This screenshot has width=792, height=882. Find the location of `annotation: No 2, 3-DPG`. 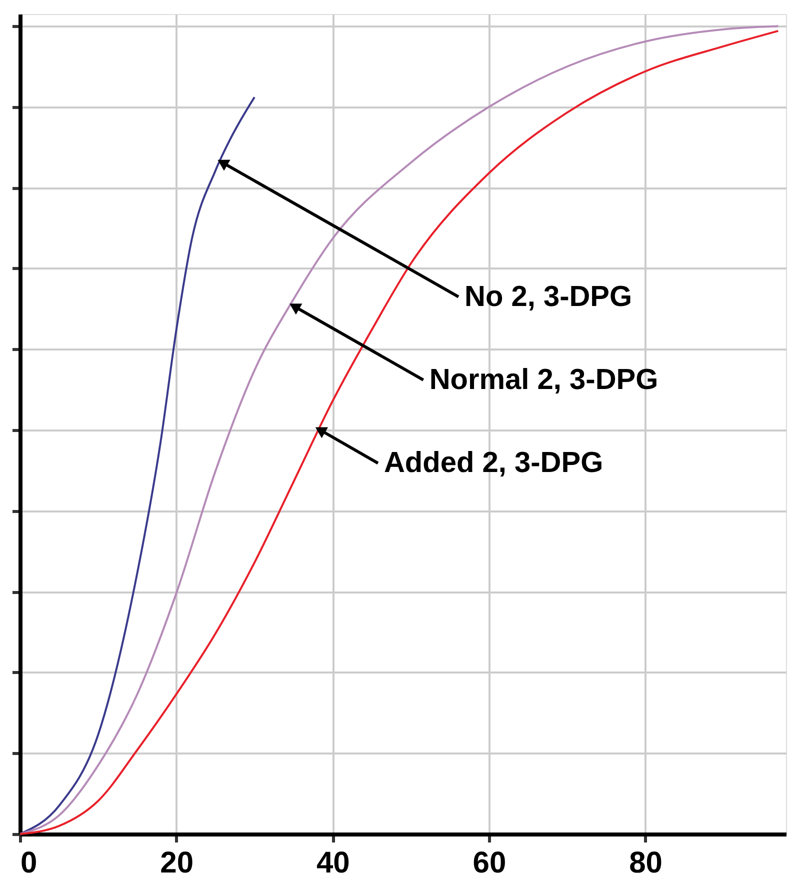

annotation: No 2, 3-DPG is located at coordinates (548, 296).